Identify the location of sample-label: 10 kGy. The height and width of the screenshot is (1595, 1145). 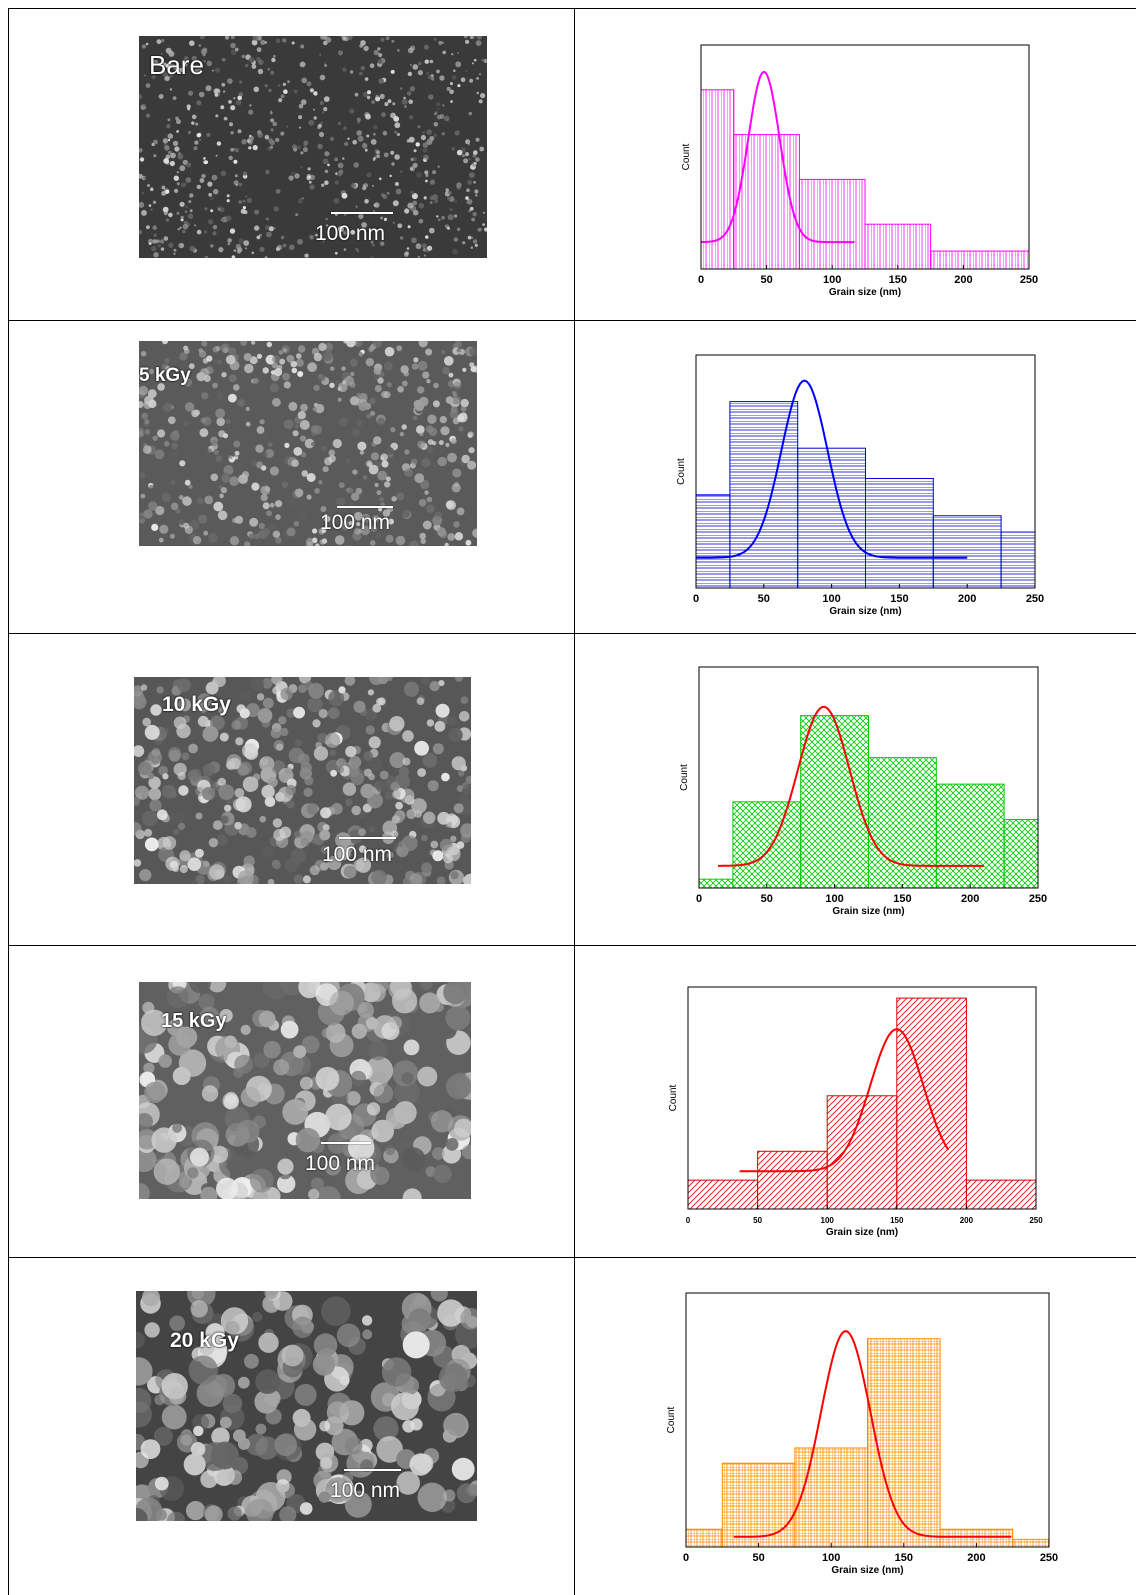
(196, 704).